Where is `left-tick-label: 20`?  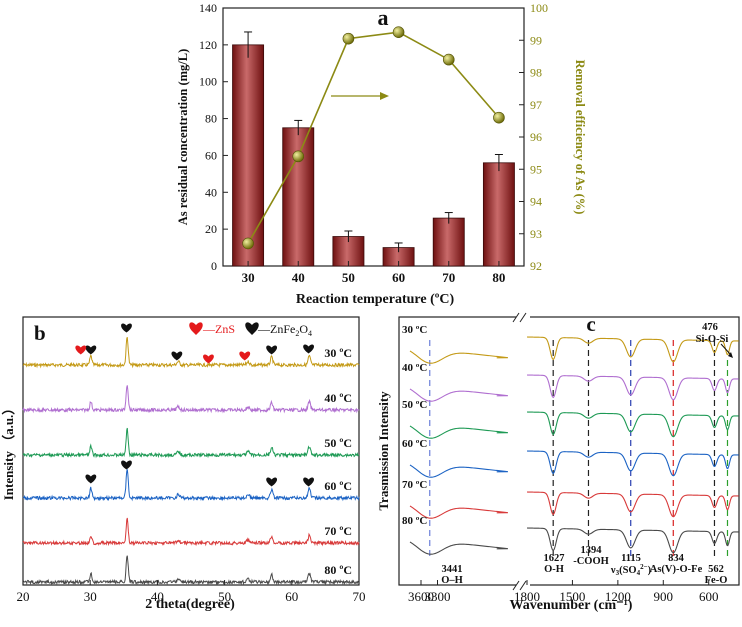
left-tick-label: 20 is located at coordinates (211, 229).